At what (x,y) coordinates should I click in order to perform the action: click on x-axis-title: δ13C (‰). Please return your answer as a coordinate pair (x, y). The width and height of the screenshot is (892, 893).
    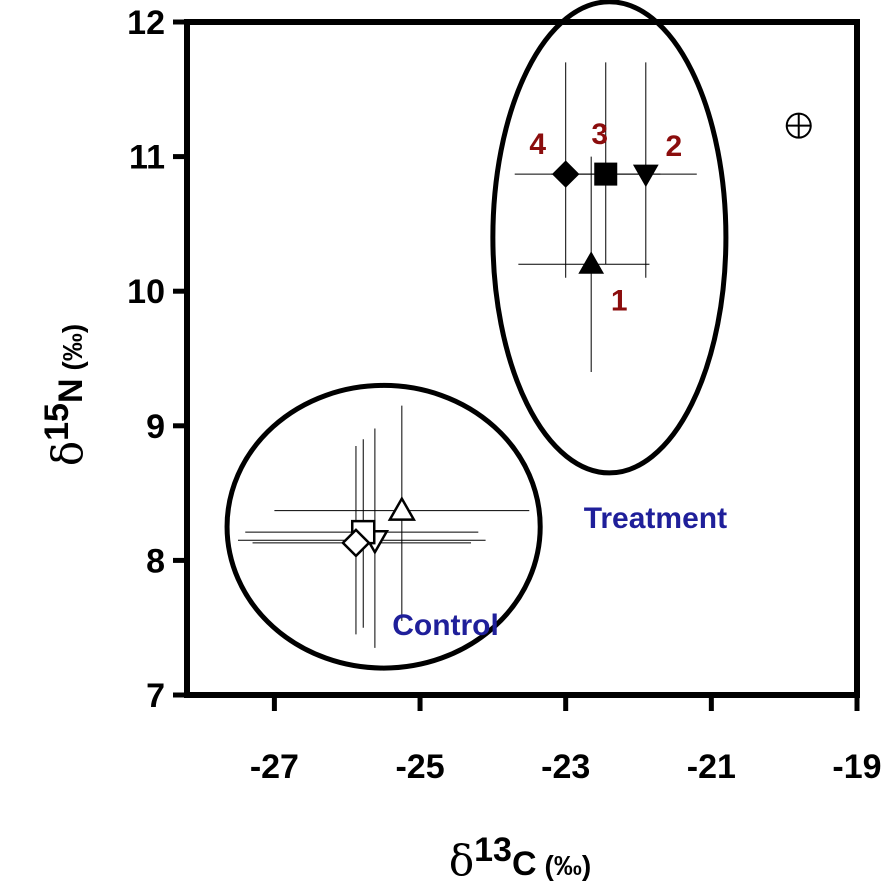
    Looking at the image, I should click on (520, 858).